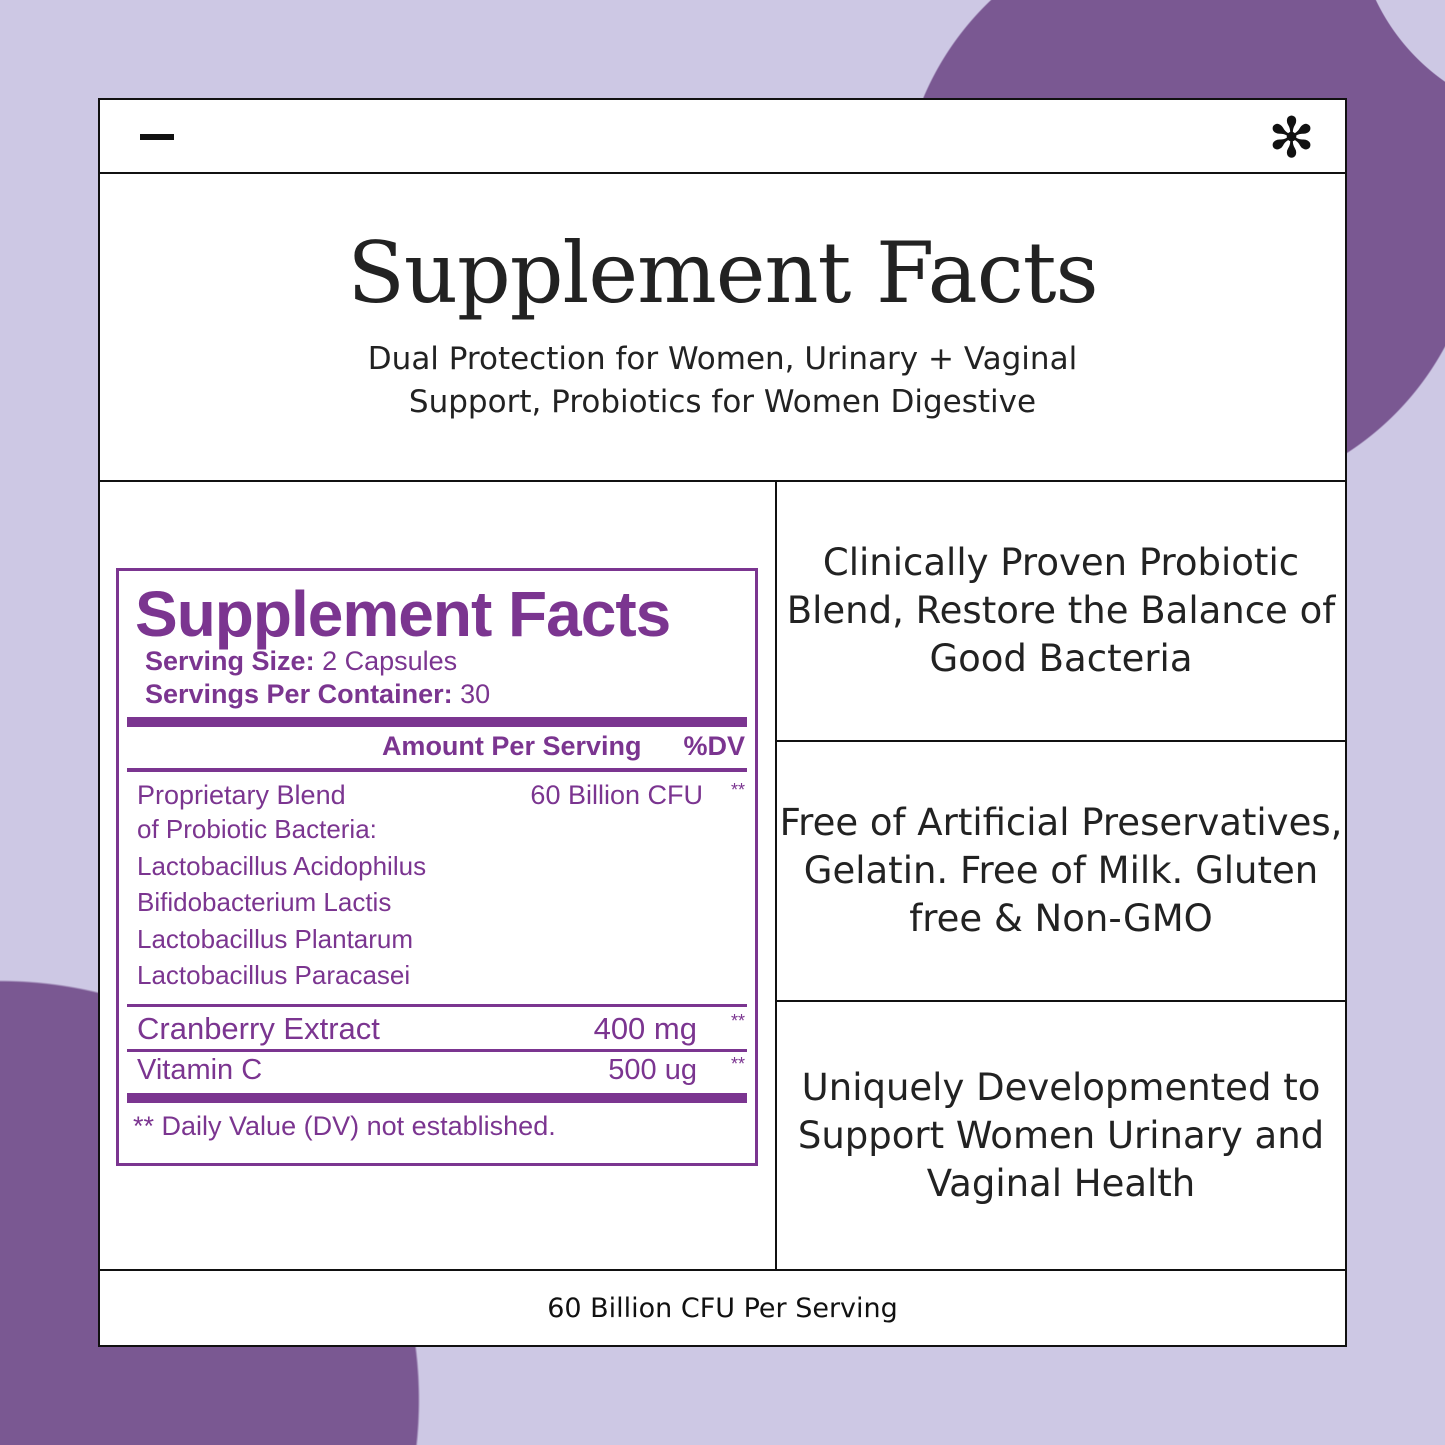  What do you see at coordinates (275, 938) in the screenshot?
I see `list-item: Lactobacillus Plantarum` at bounding box center [275, 938].